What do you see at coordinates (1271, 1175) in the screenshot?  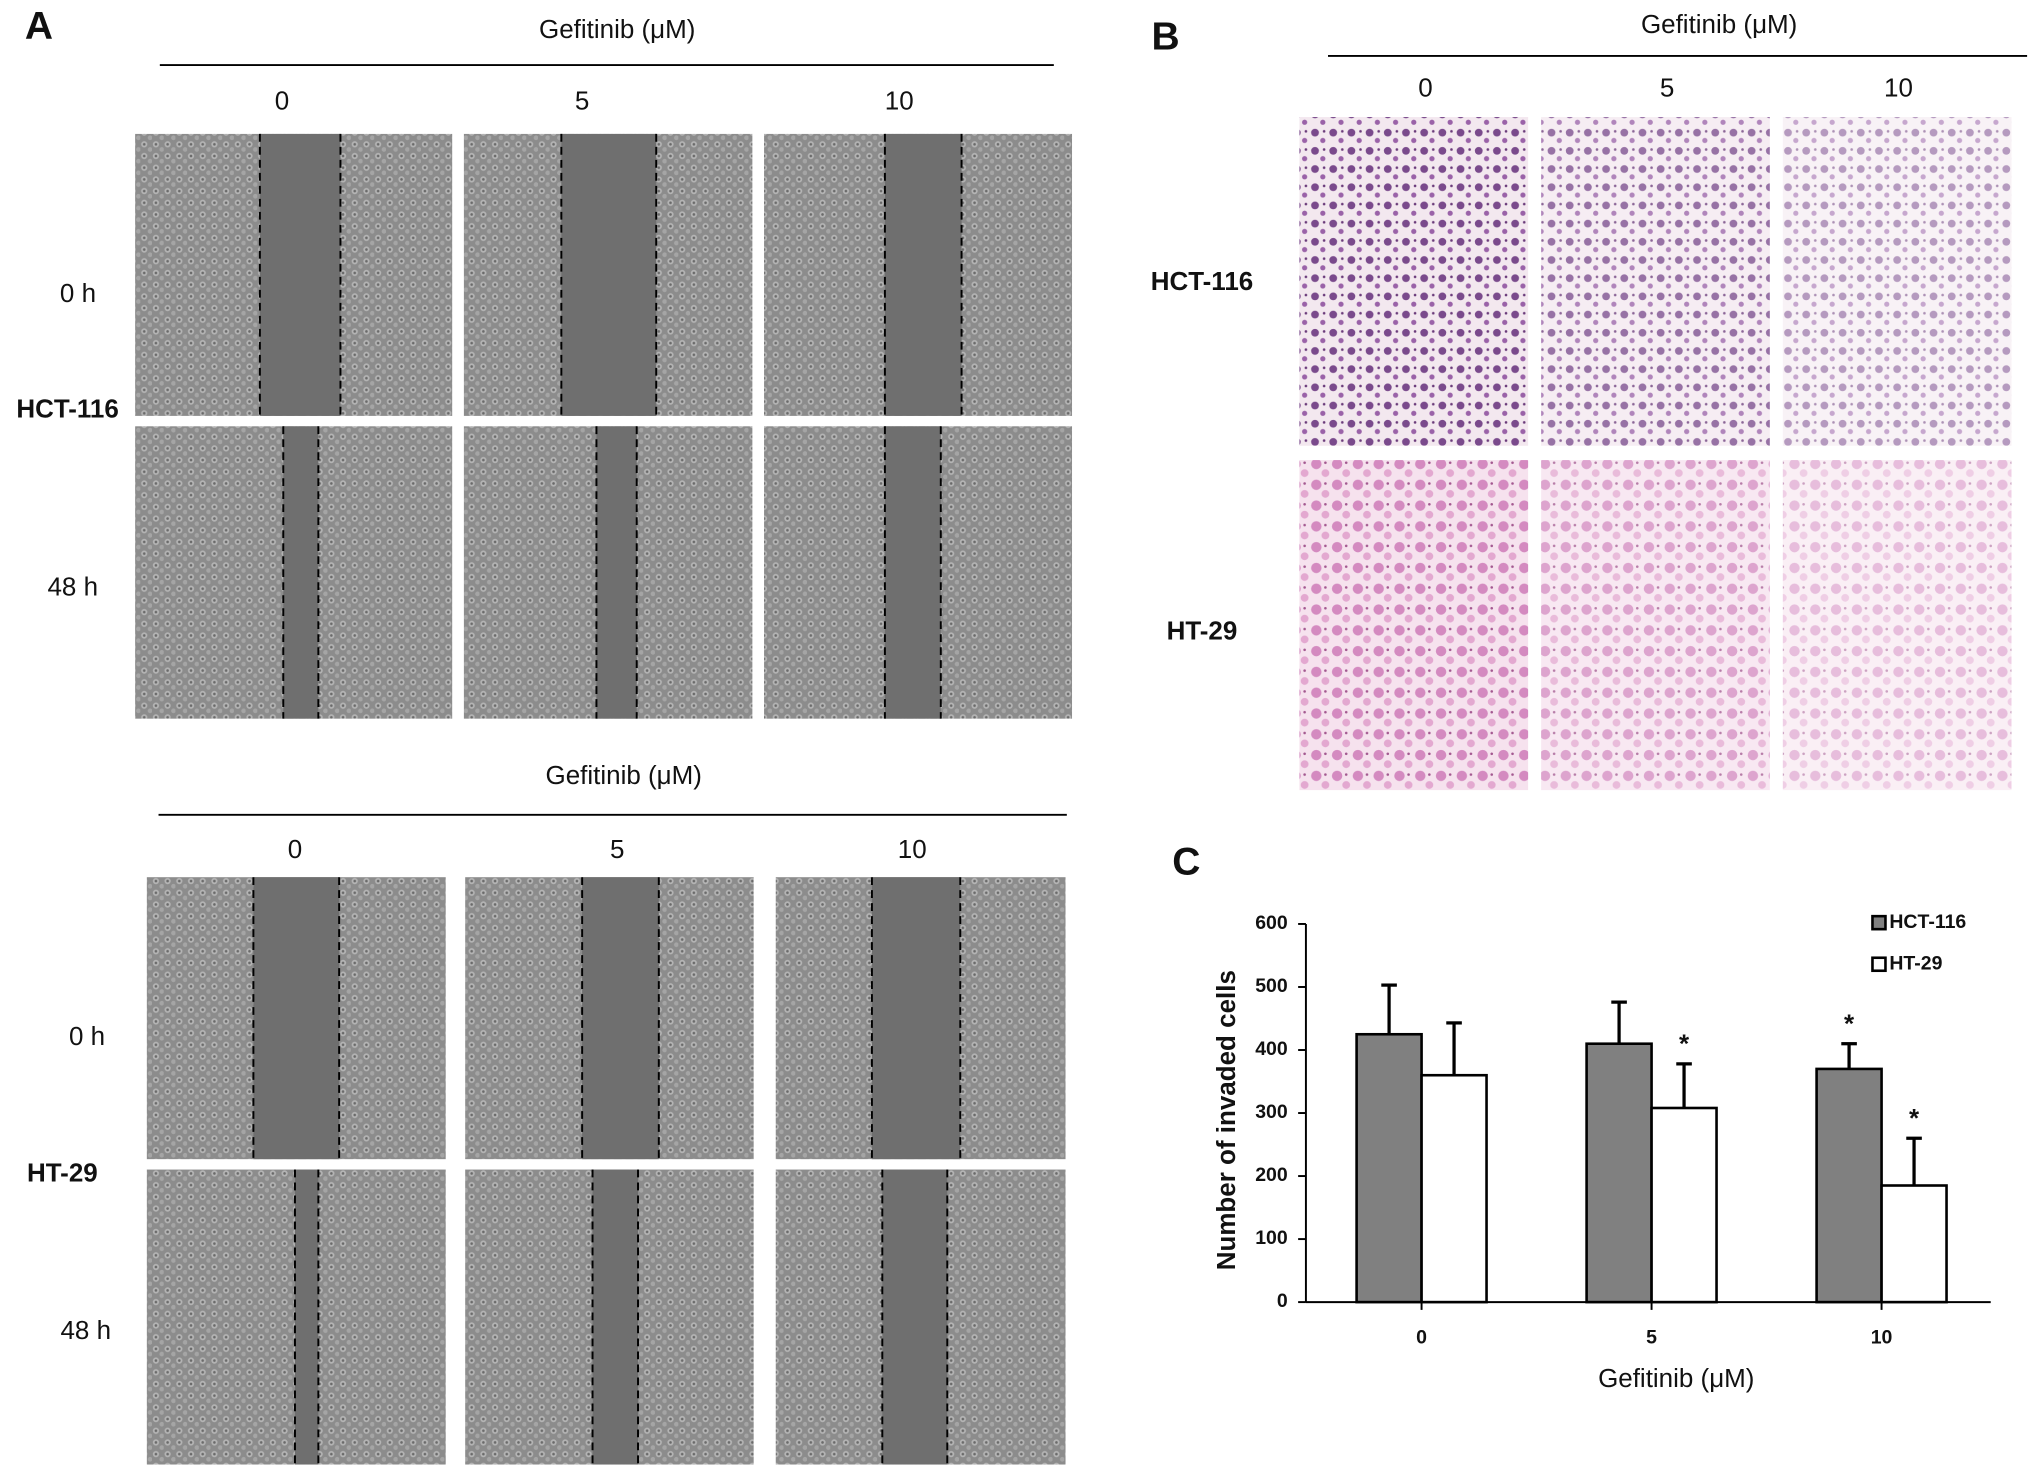 I see `y-tick-label: 200` at bounding box center [1271, 1175].